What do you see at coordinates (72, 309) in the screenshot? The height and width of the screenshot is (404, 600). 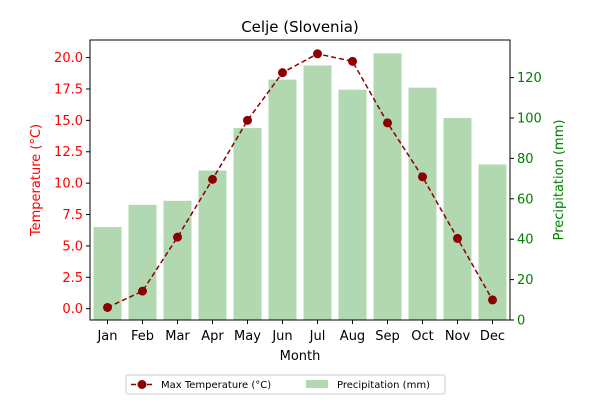 I see `left-tick-label: 0.0` at bounding box center [72, 309].